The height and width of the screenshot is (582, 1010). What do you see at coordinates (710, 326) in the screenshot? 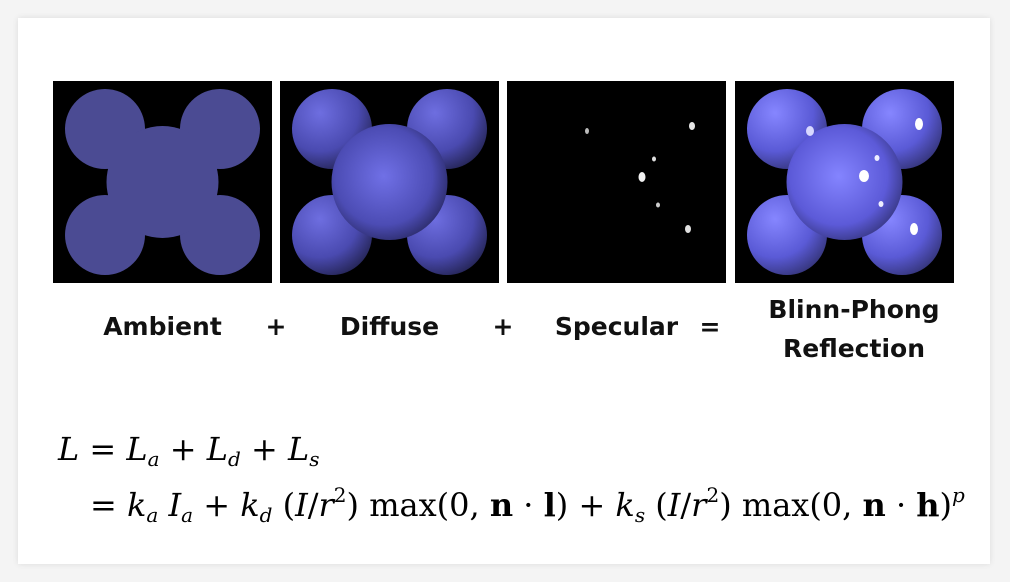
I see `equals-operator: =` at bounding box center [710, 326].